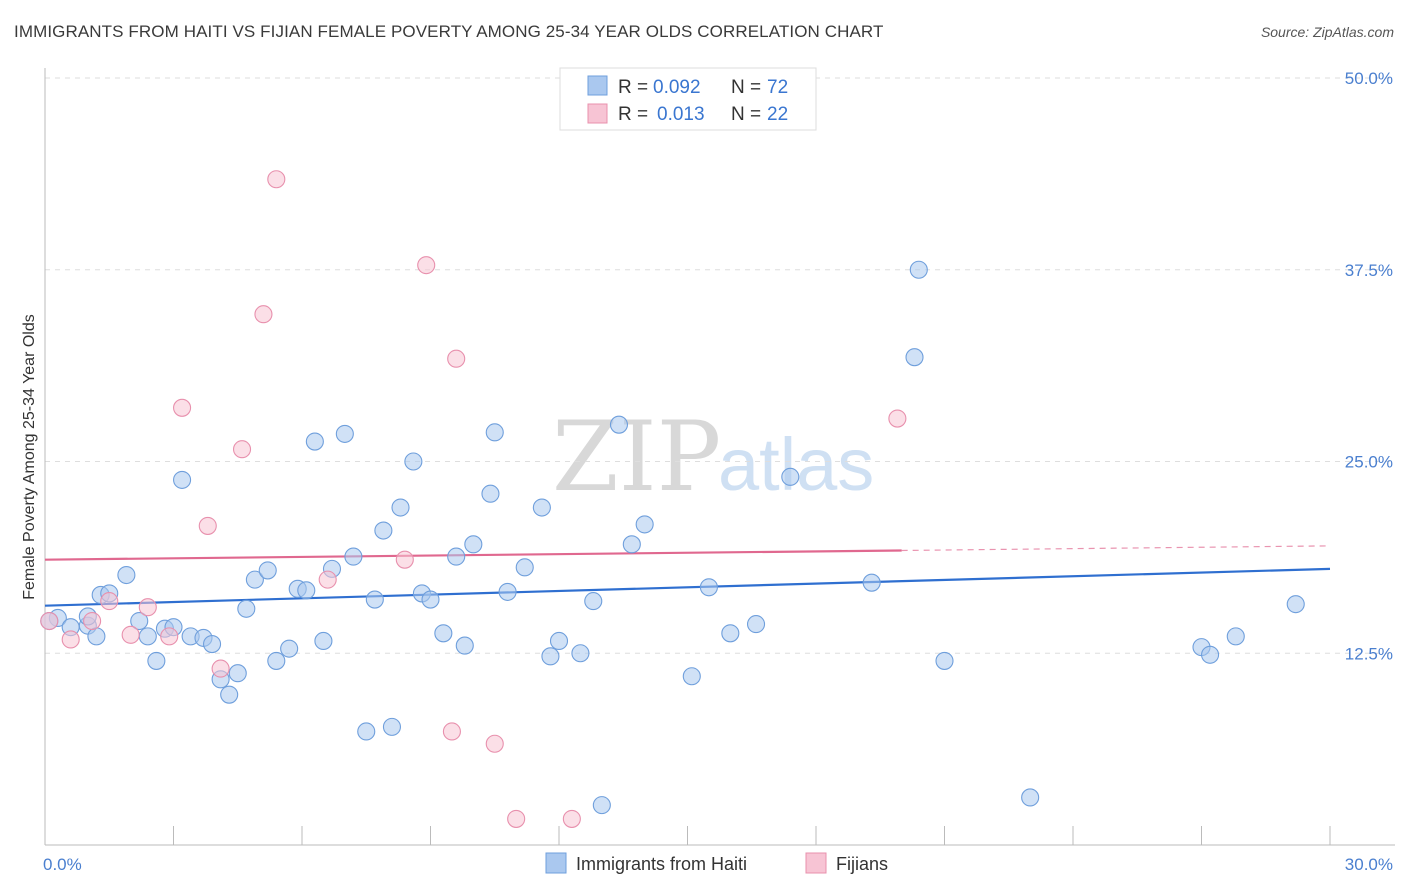 This screenshot has height=892, width=1406. What do you see at coordinates (29, 457) in the screenshot?
I see `y-axis-label: Female Poverty Among 25-34 Year Olds` at bounding box center [29, 457].